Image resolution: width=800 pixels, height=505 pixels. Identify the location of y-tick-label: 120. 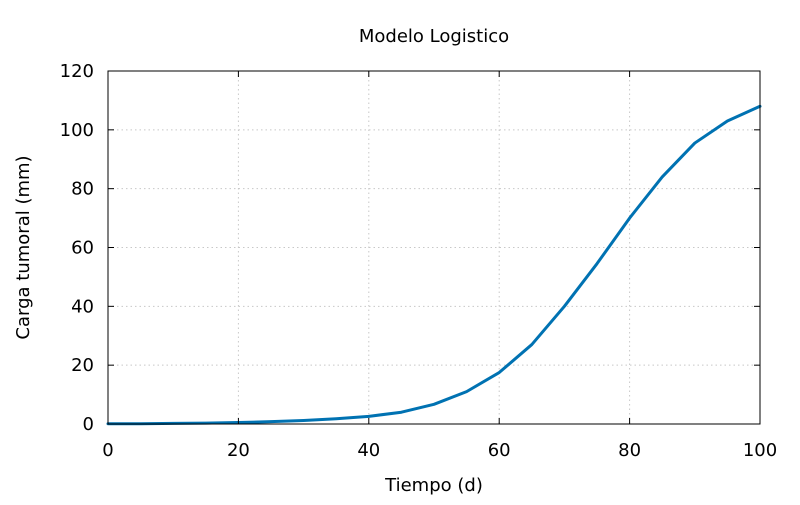
(77, 71).